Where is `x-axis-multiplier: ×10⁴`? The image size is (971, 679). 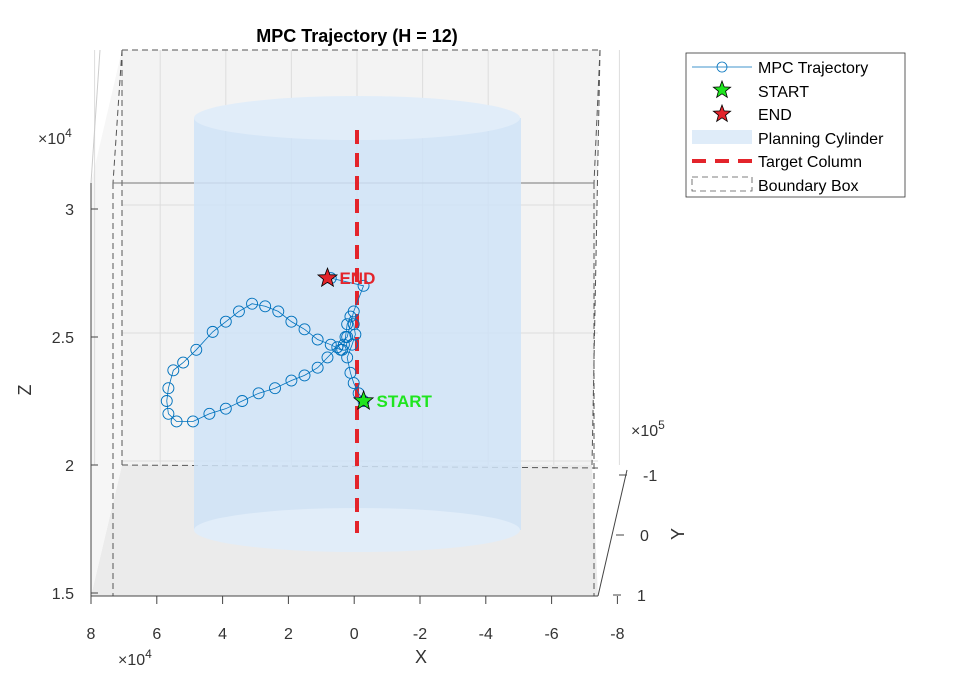
x-axis-multiplier: ×10⁴ is located at coordinates (135, 658).